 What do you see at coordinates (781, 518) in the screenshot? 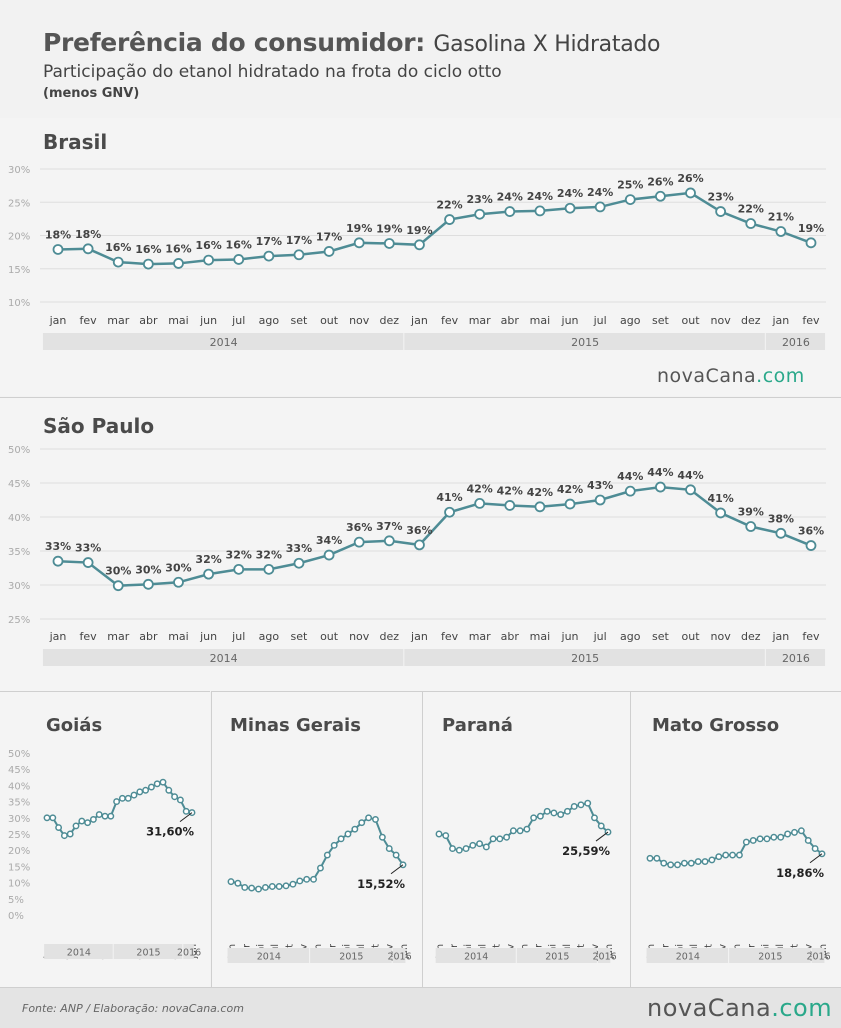
I see `data-label: 38%` at bounding box center [781, 518].